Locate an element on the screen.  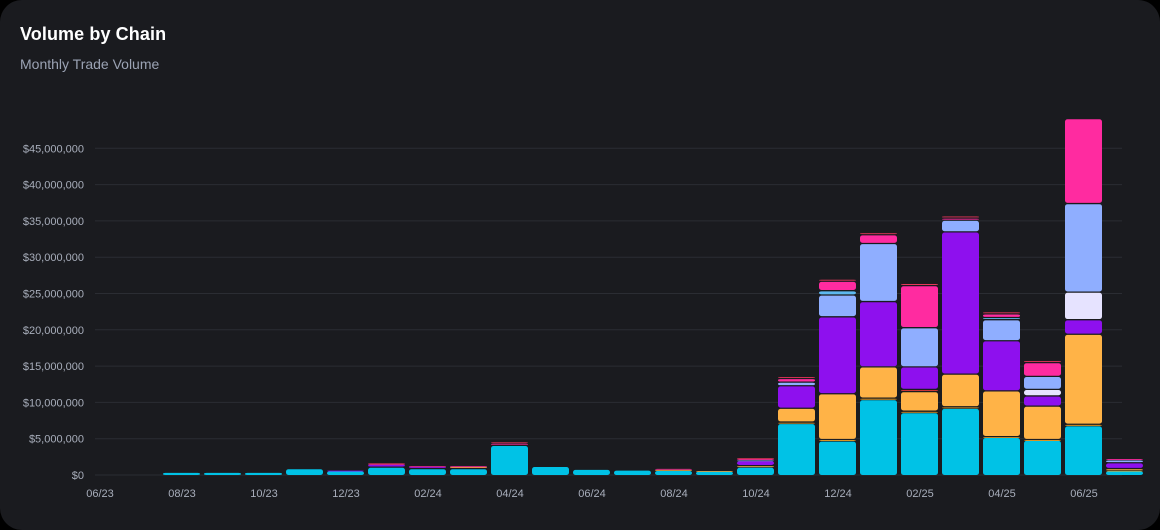
y-tick-label: $35,000,000 is located at coordinates (53, 222).